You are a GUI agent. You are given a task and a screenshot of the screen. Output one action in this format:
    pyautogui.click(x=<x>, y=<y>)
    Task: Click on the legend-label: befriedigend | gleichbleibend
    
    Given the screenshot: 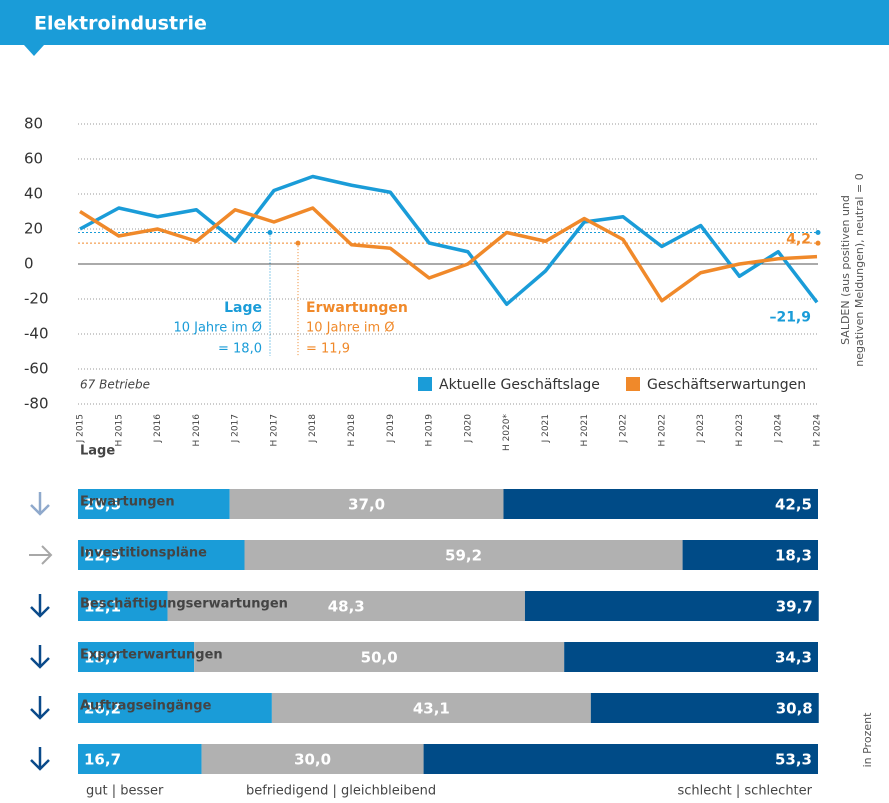 What is the action you would take?
    pyautogui.click(x=341, y=791)
    